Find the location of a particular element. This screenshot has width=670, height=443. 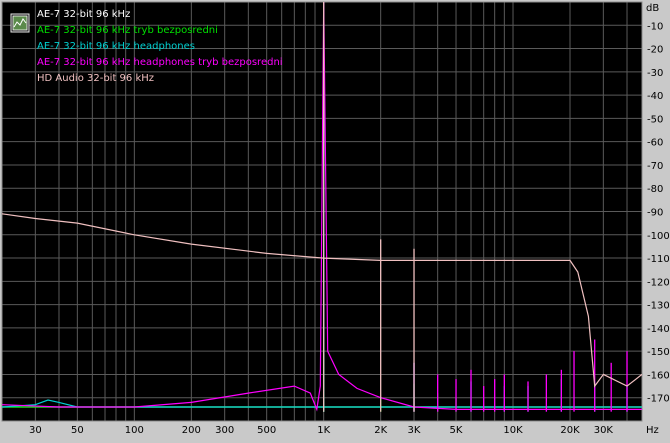

x-tick-label: 50 is located at coordinates (77, 430).